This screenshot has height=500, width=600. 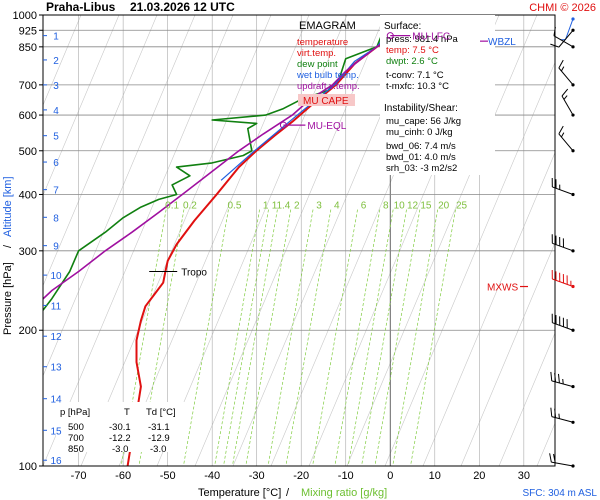 I want to click on altitude-tick-label: 16, so click(x=56, y=461).